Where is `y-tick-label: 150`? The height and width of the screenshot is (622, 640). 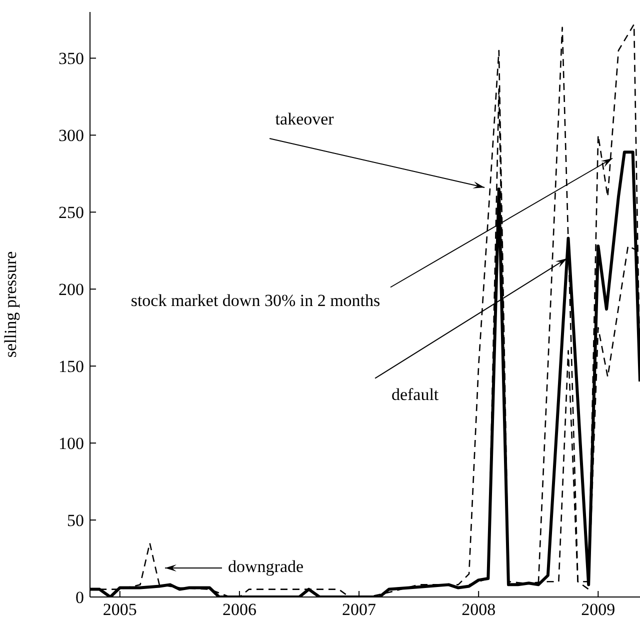
y-tick-label: 150 is located at coordinates (71, 366).